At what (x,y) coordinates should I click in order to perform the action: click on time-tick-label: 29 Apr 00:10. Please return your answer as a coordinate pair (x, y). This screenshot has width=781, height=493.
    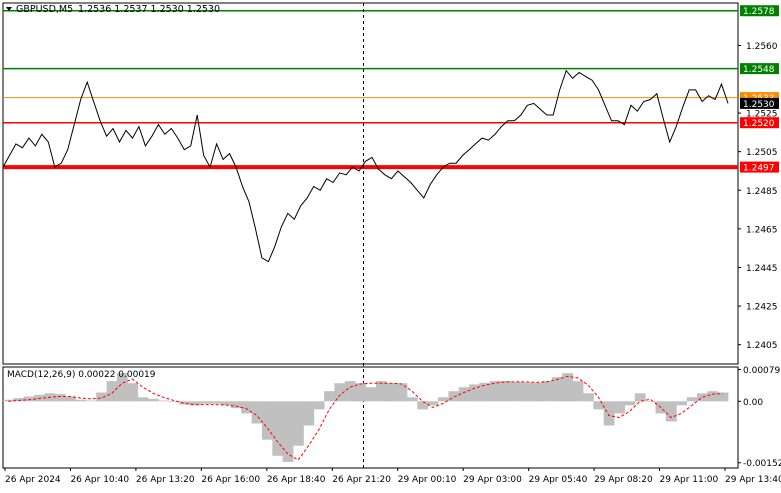
    Looking at the image, I should click on (427, 480).